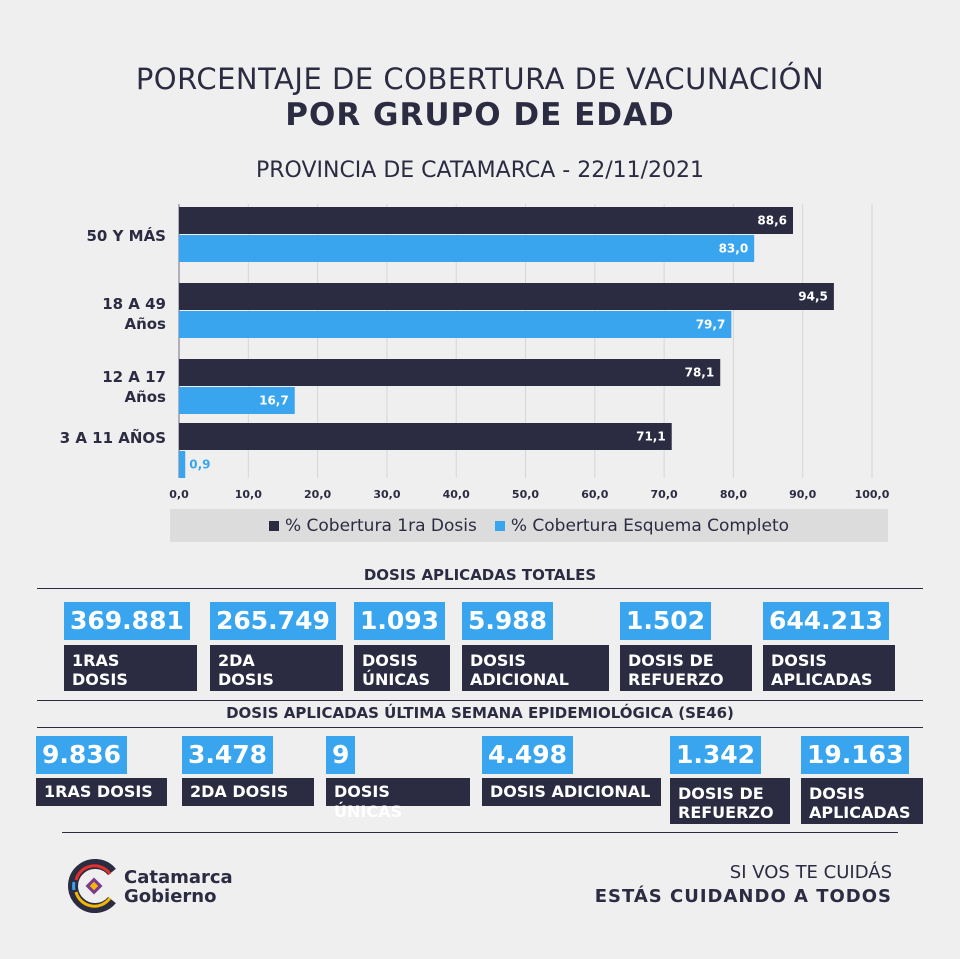 This screenshot has width=960, height=959. Describe the element at coordinates (456, 494) in the screenshot. I see `x-tick-label: 40,0` at that location.